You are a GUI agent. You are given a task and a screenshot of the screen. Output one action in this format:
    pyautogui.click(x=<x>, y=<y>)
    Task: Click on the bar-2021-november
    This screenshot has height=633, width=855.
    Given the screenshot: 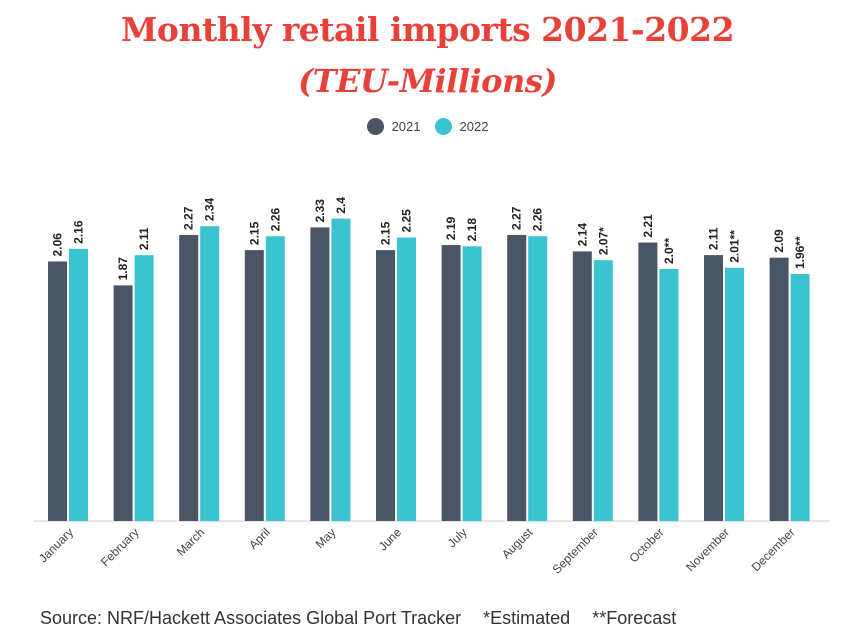 What is the action you would take?
    pyautogui.click(x=713, y=388)
    